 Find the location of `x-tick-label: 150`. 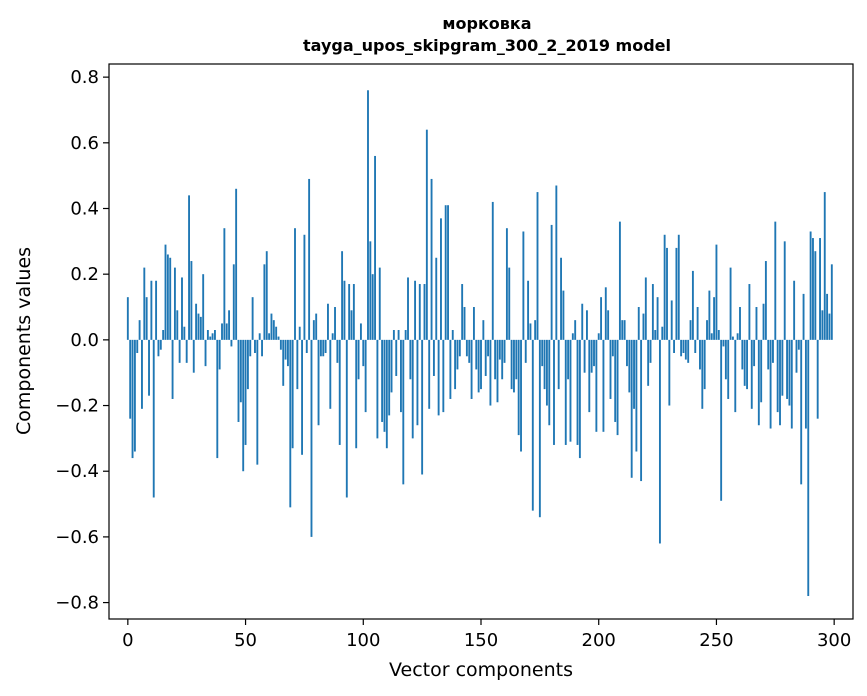

x-tick-label: 150 is located at coordinates (481, 640).